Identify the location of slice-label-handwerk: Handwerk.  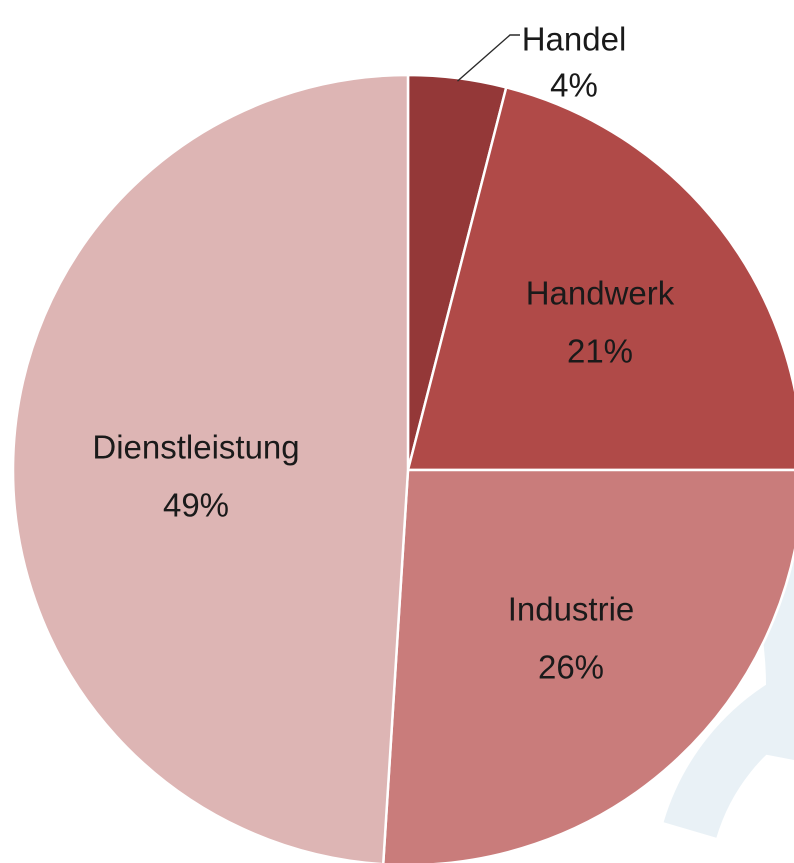
(600, 293).